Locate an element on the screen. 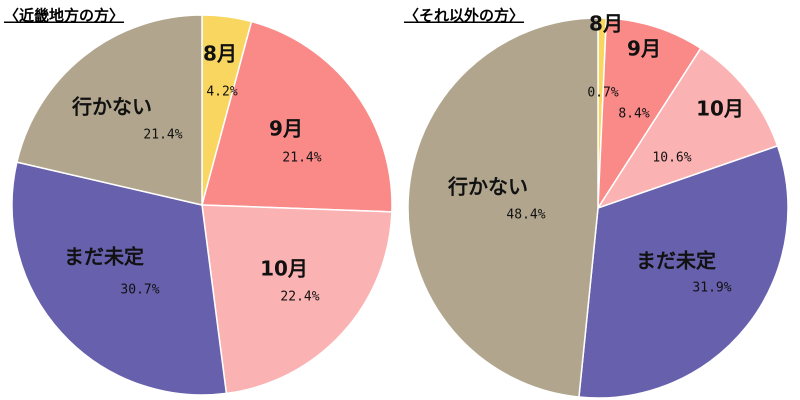 This screenshot has height=400, width=800. slice-value: 8.4% is located at coordinates (633, 114).